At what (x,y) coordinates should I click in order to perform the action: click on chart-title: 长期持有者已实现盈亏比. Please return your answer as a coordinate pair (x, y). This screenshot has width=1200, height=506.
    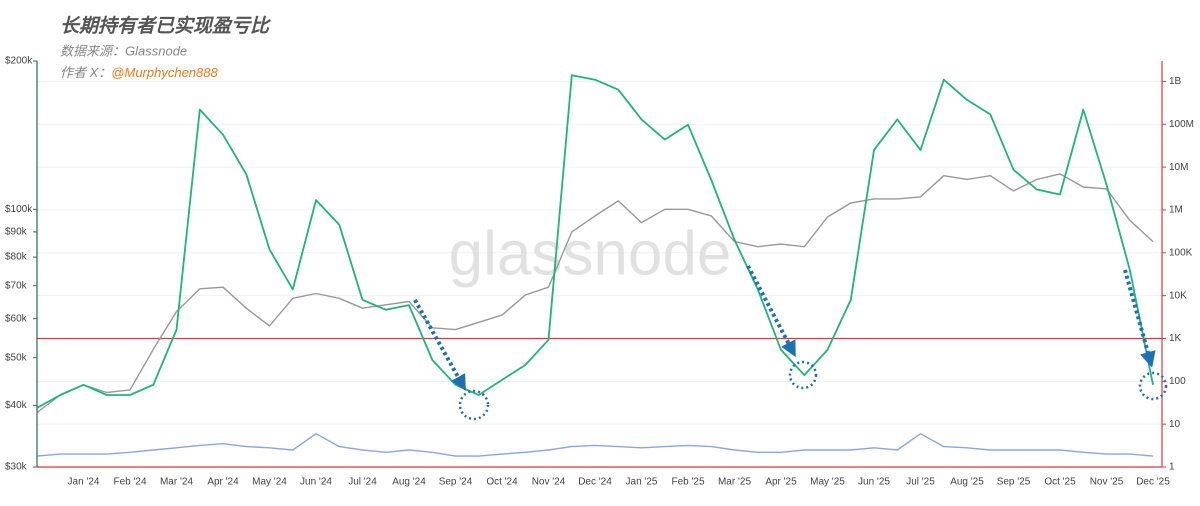
    Looking at the image, I should click on (165, 26).